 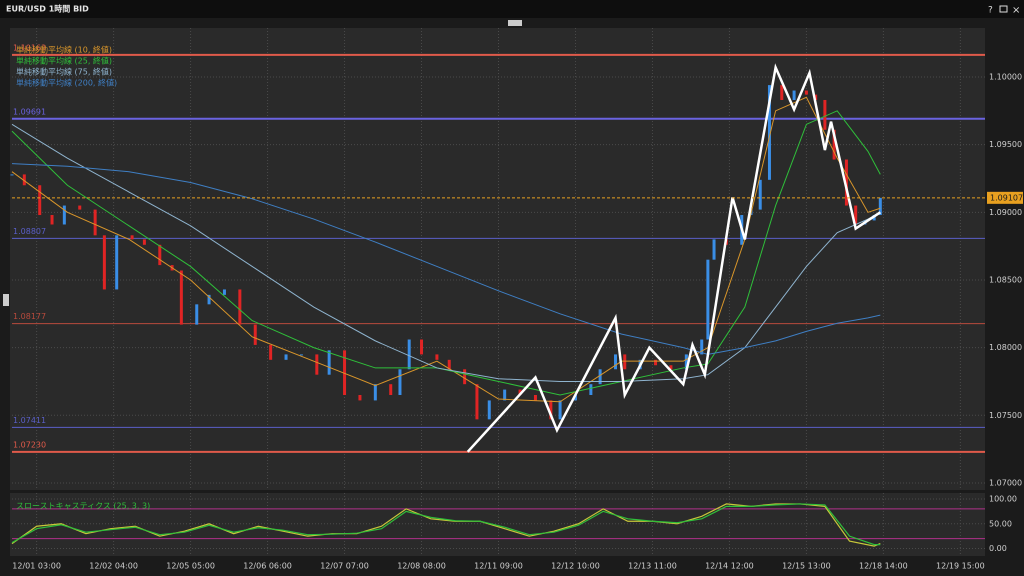 I want to click on y-tick-label: 1.09500, so click(x=1005, y=144).